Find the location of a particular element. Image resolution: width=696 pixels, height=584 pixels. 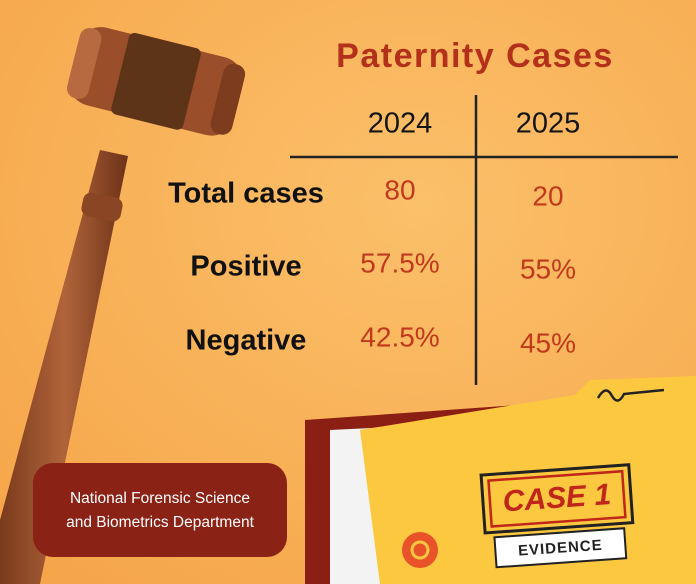

title: Paternity Cases is located at coordinates (475, 56).